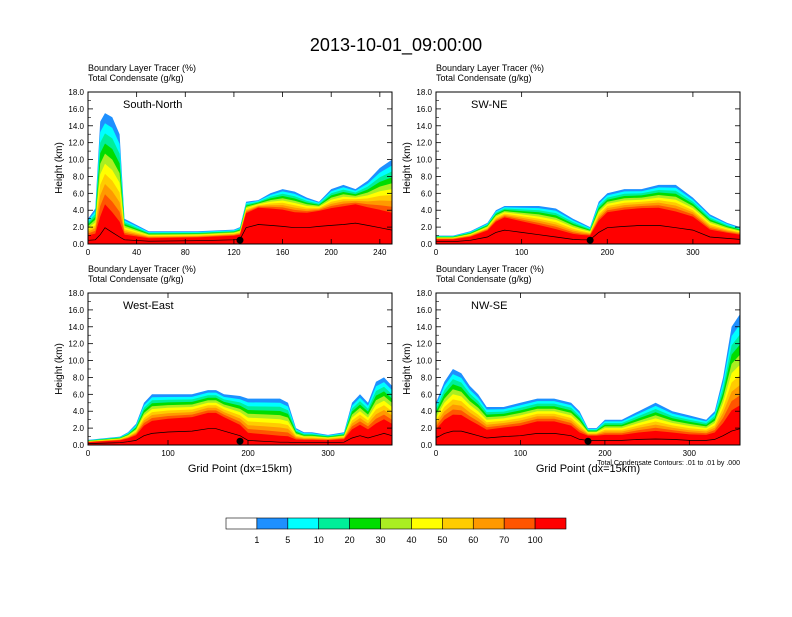 This screenshot has width=792, height=617. I want to click on colorbar-label: 50, so click(442, 540).